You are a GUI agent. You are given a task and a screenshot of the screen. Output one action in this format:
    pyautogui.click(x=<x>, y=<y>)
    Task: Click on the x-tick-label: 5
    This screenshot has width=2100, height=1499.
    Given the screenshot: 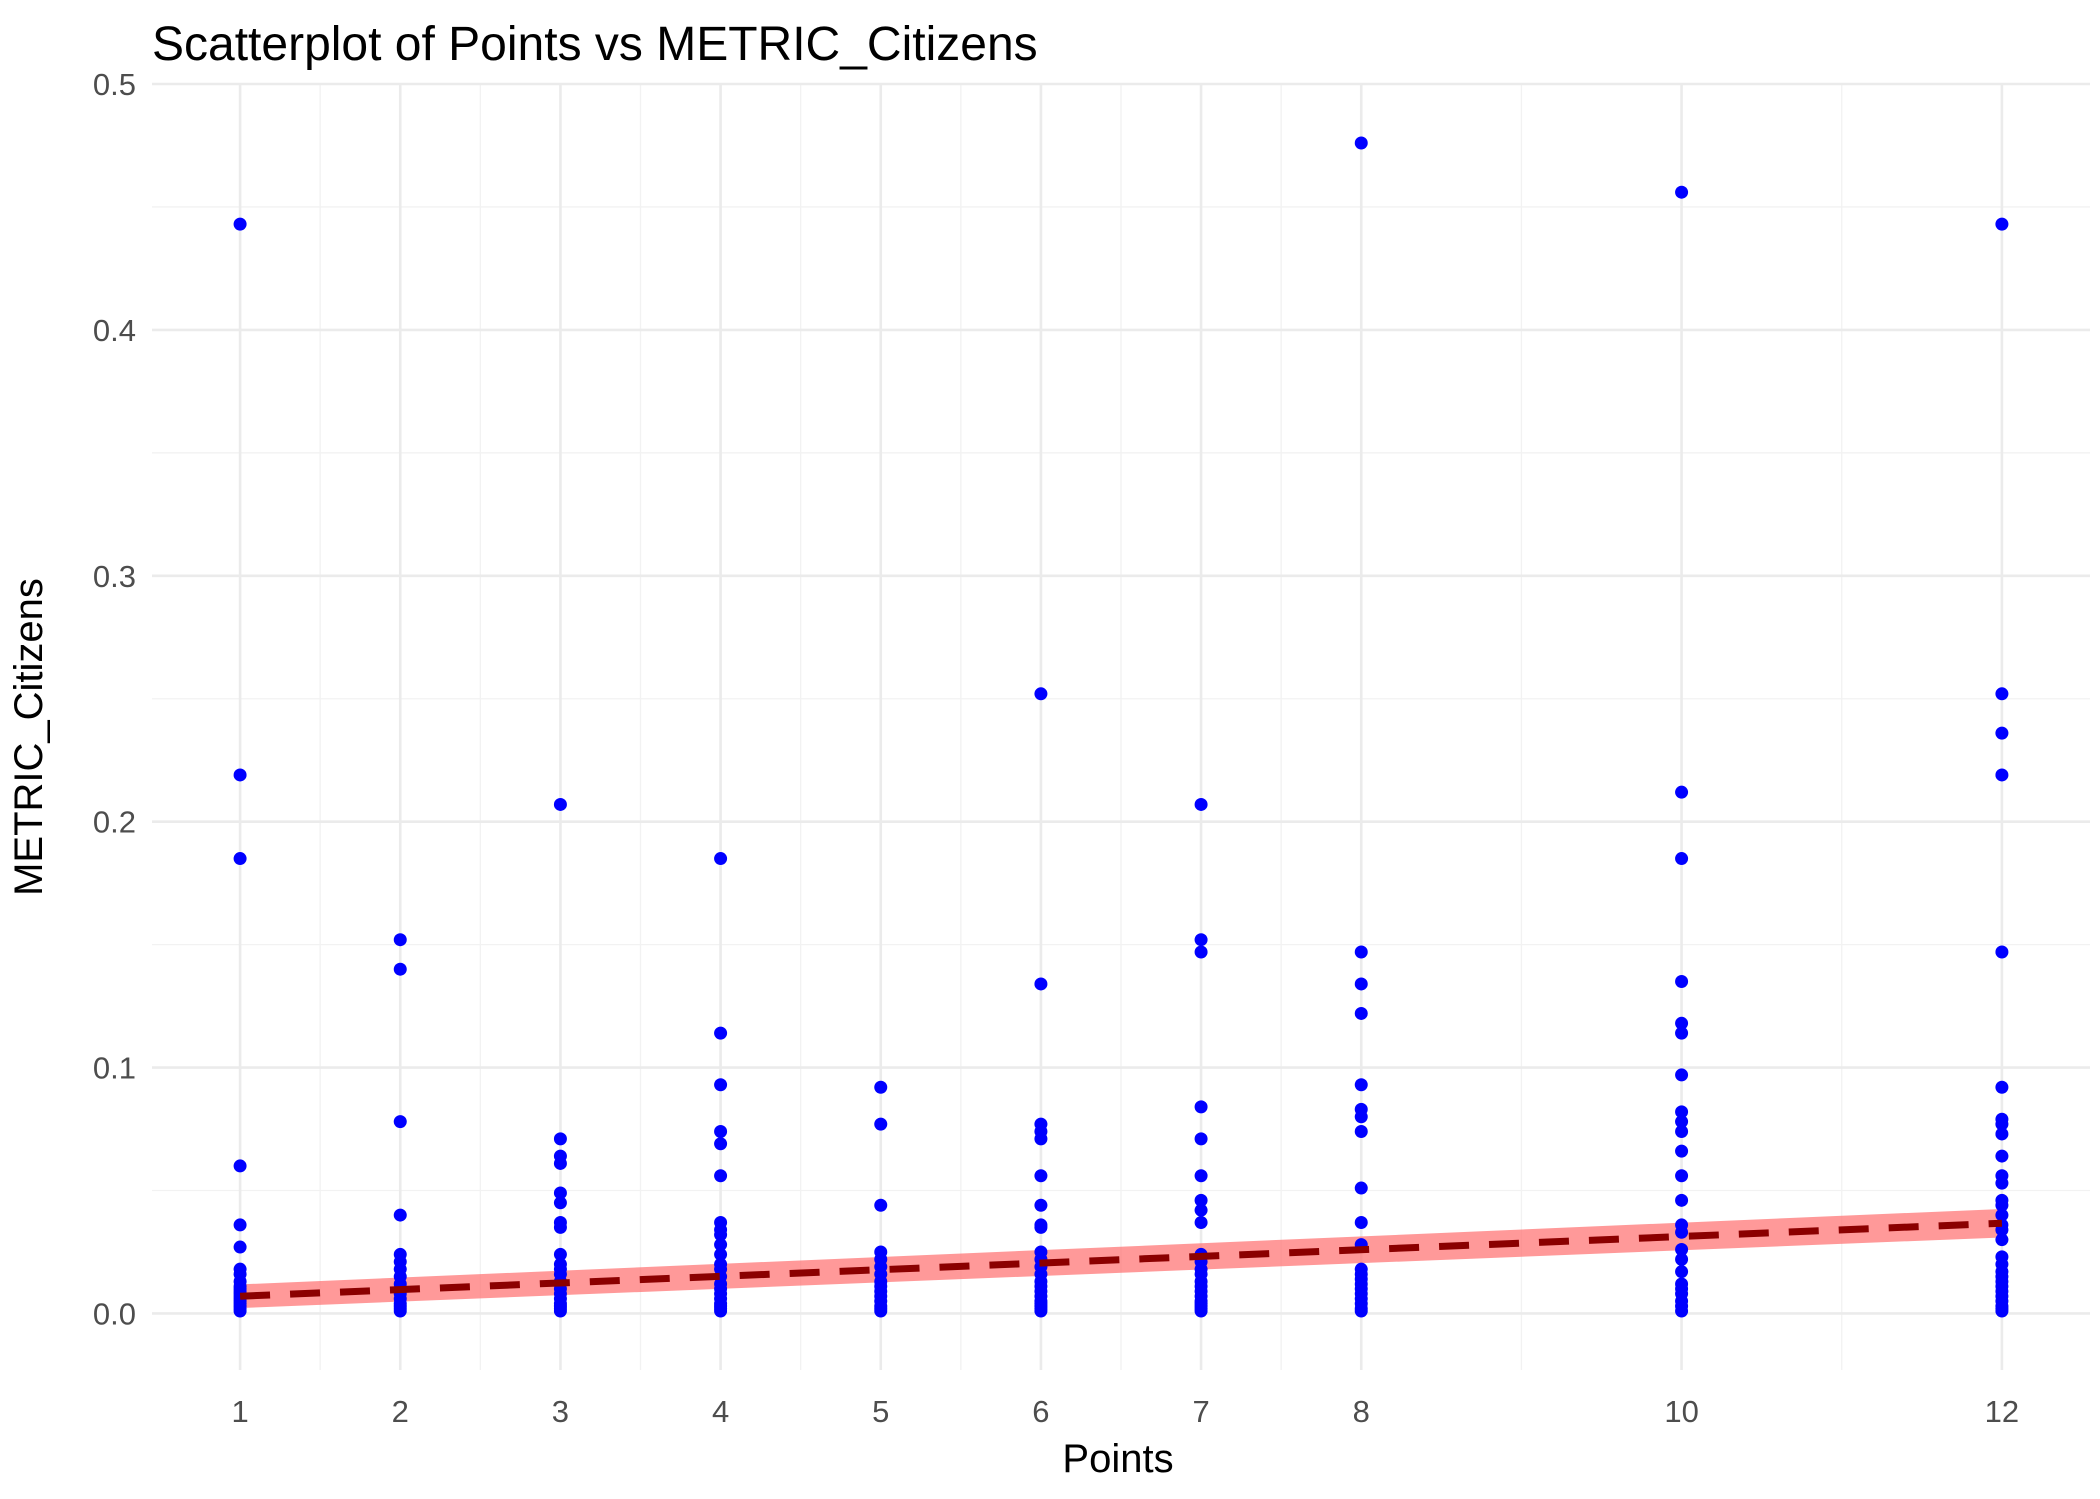 What is the action you would take?
    pyautogui.click(x=880, y=1411)
    